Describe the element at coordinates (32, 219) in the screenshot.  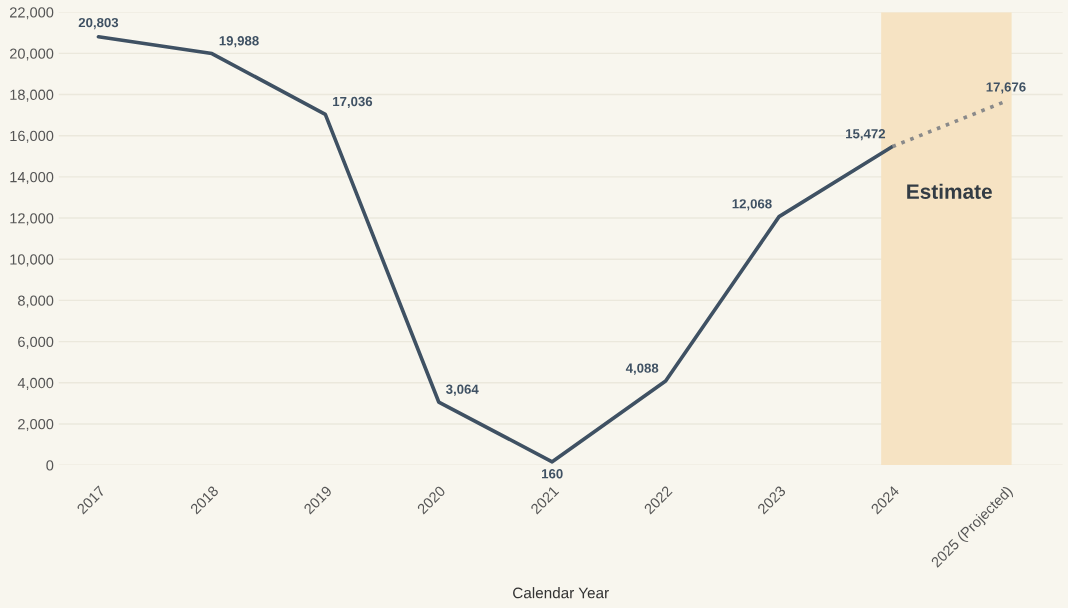
I see `y-tick-label: 12,000` at that location.